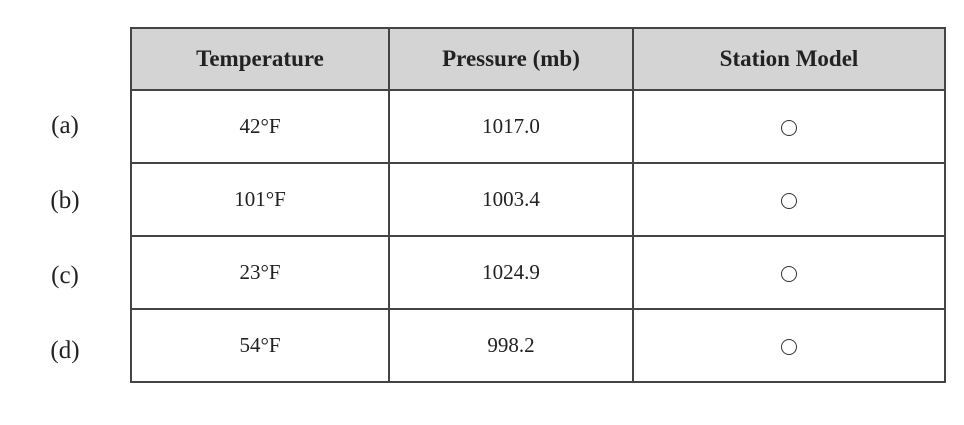 The height and width of the screenshot is (425, 964). I want to click on temperature: 23°F, so click(260, 272).